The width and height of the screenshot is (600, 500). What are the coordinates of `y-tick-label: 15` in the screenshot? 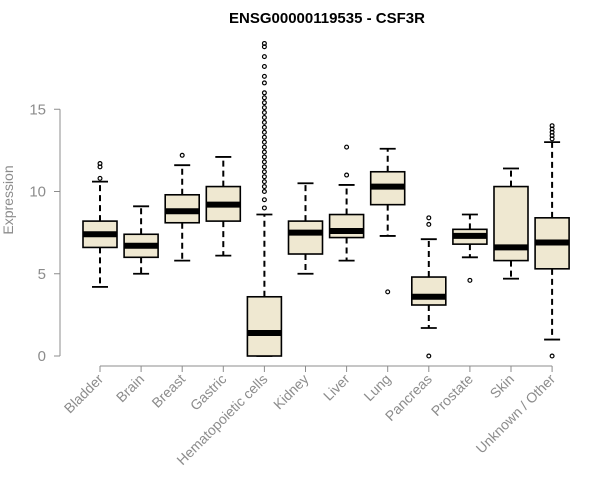 It's located at (37, 109).